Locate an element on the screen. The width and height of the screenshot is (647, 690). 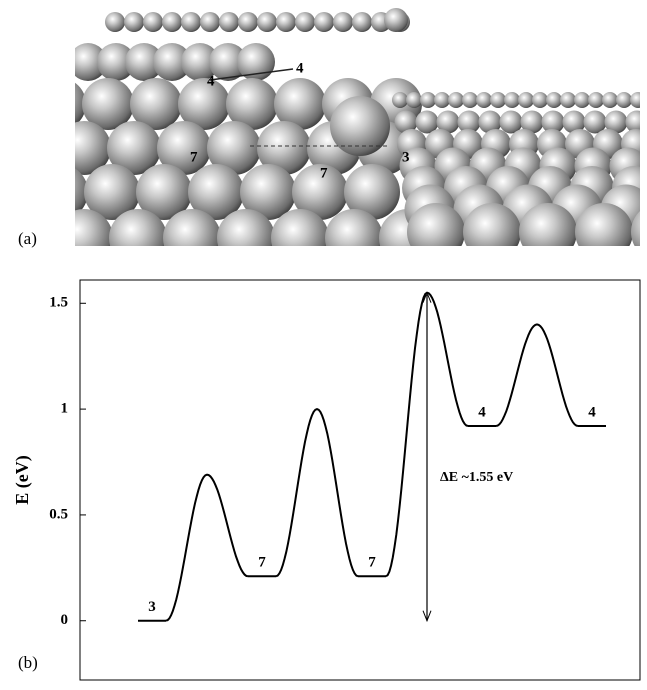
site-label: 4 is located at coordinates (211, 81).